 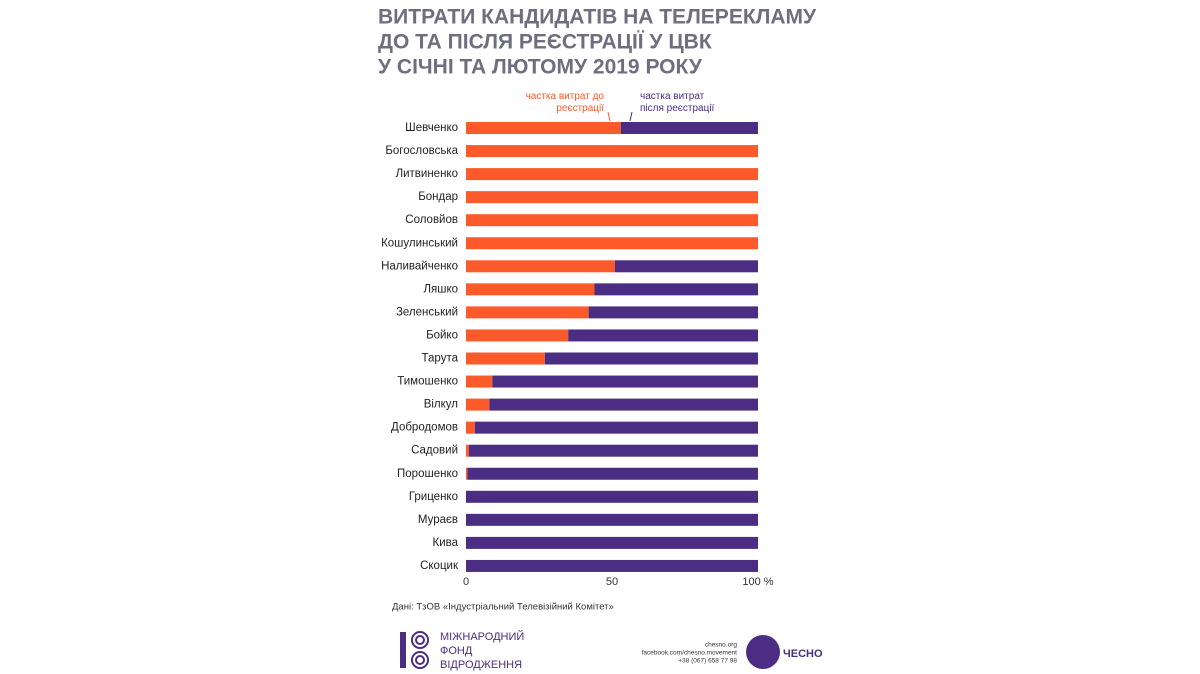 What do you see at coordinates (439, 566) in the screenshot?
I see `y-tick-label: Скоцик` at bounding box center [439, 566].